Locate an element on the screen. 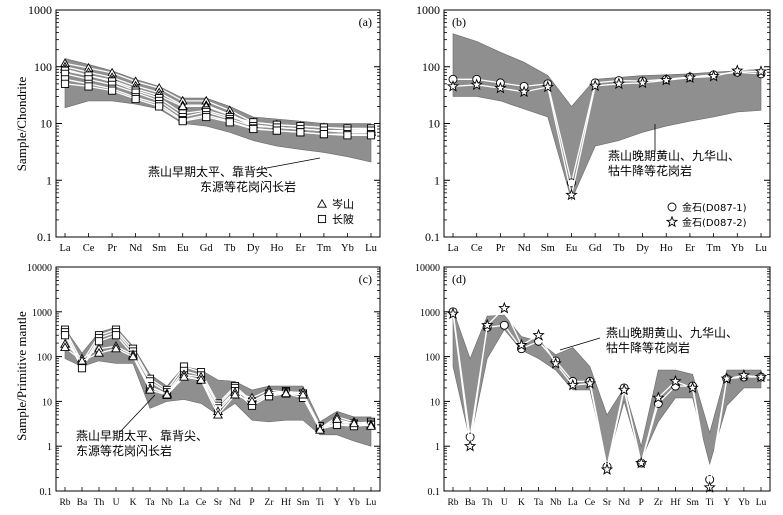  y-tick-label: 10000 is located at coordinates (39, 268).